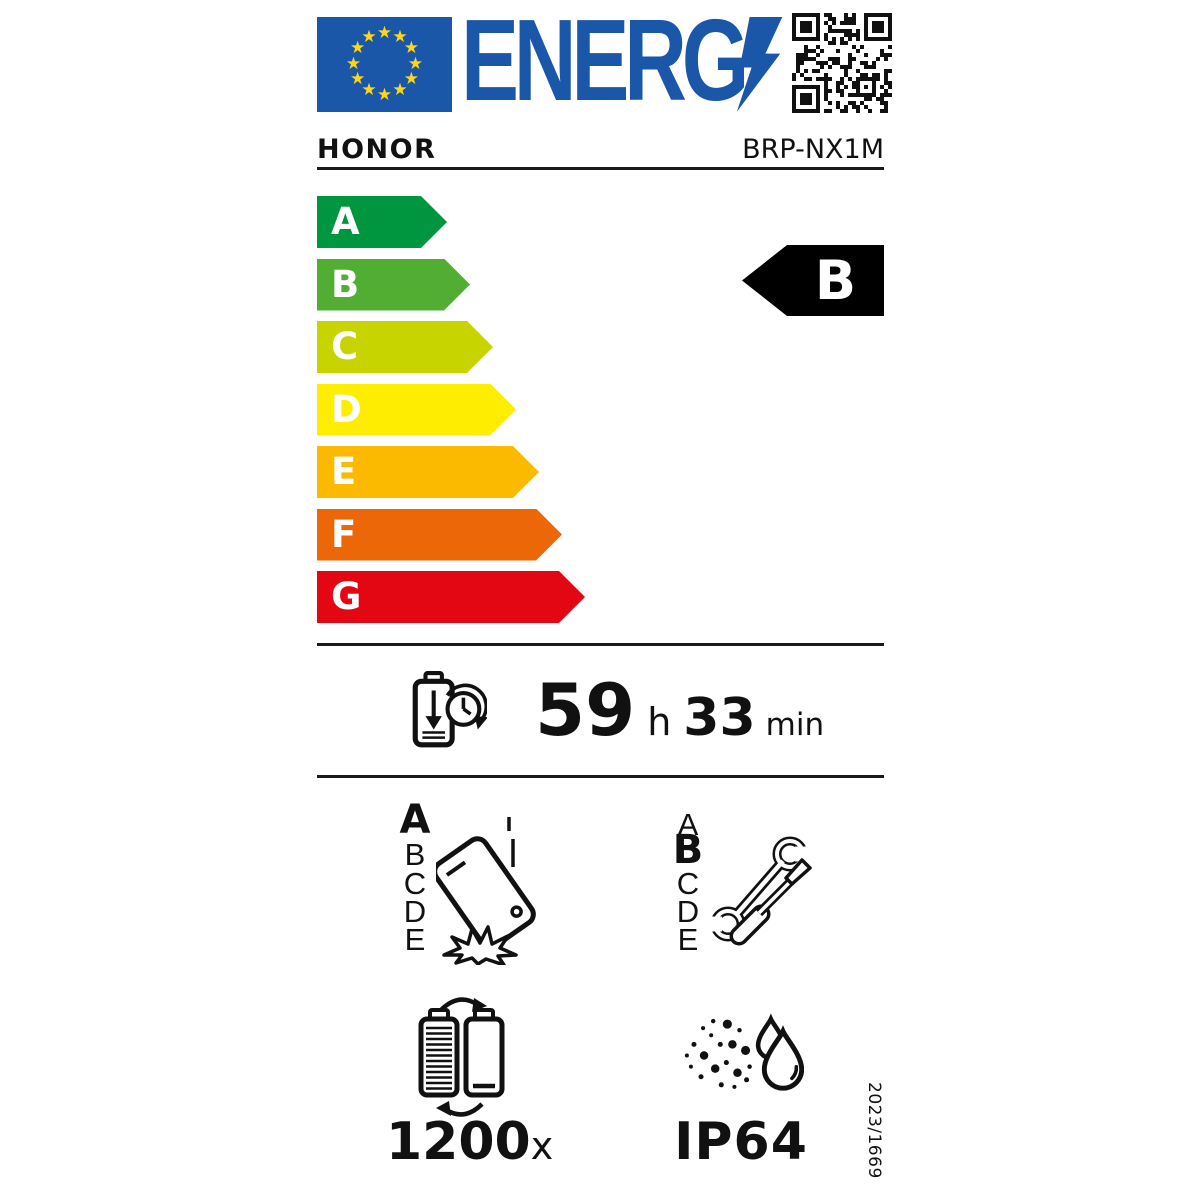 The height and width of the screenshot is (1200, 1200). What do you see at coordinates (345, 284) in the screenshot?
I see `energy-class-letter: B` at bounding box center [345, 284].